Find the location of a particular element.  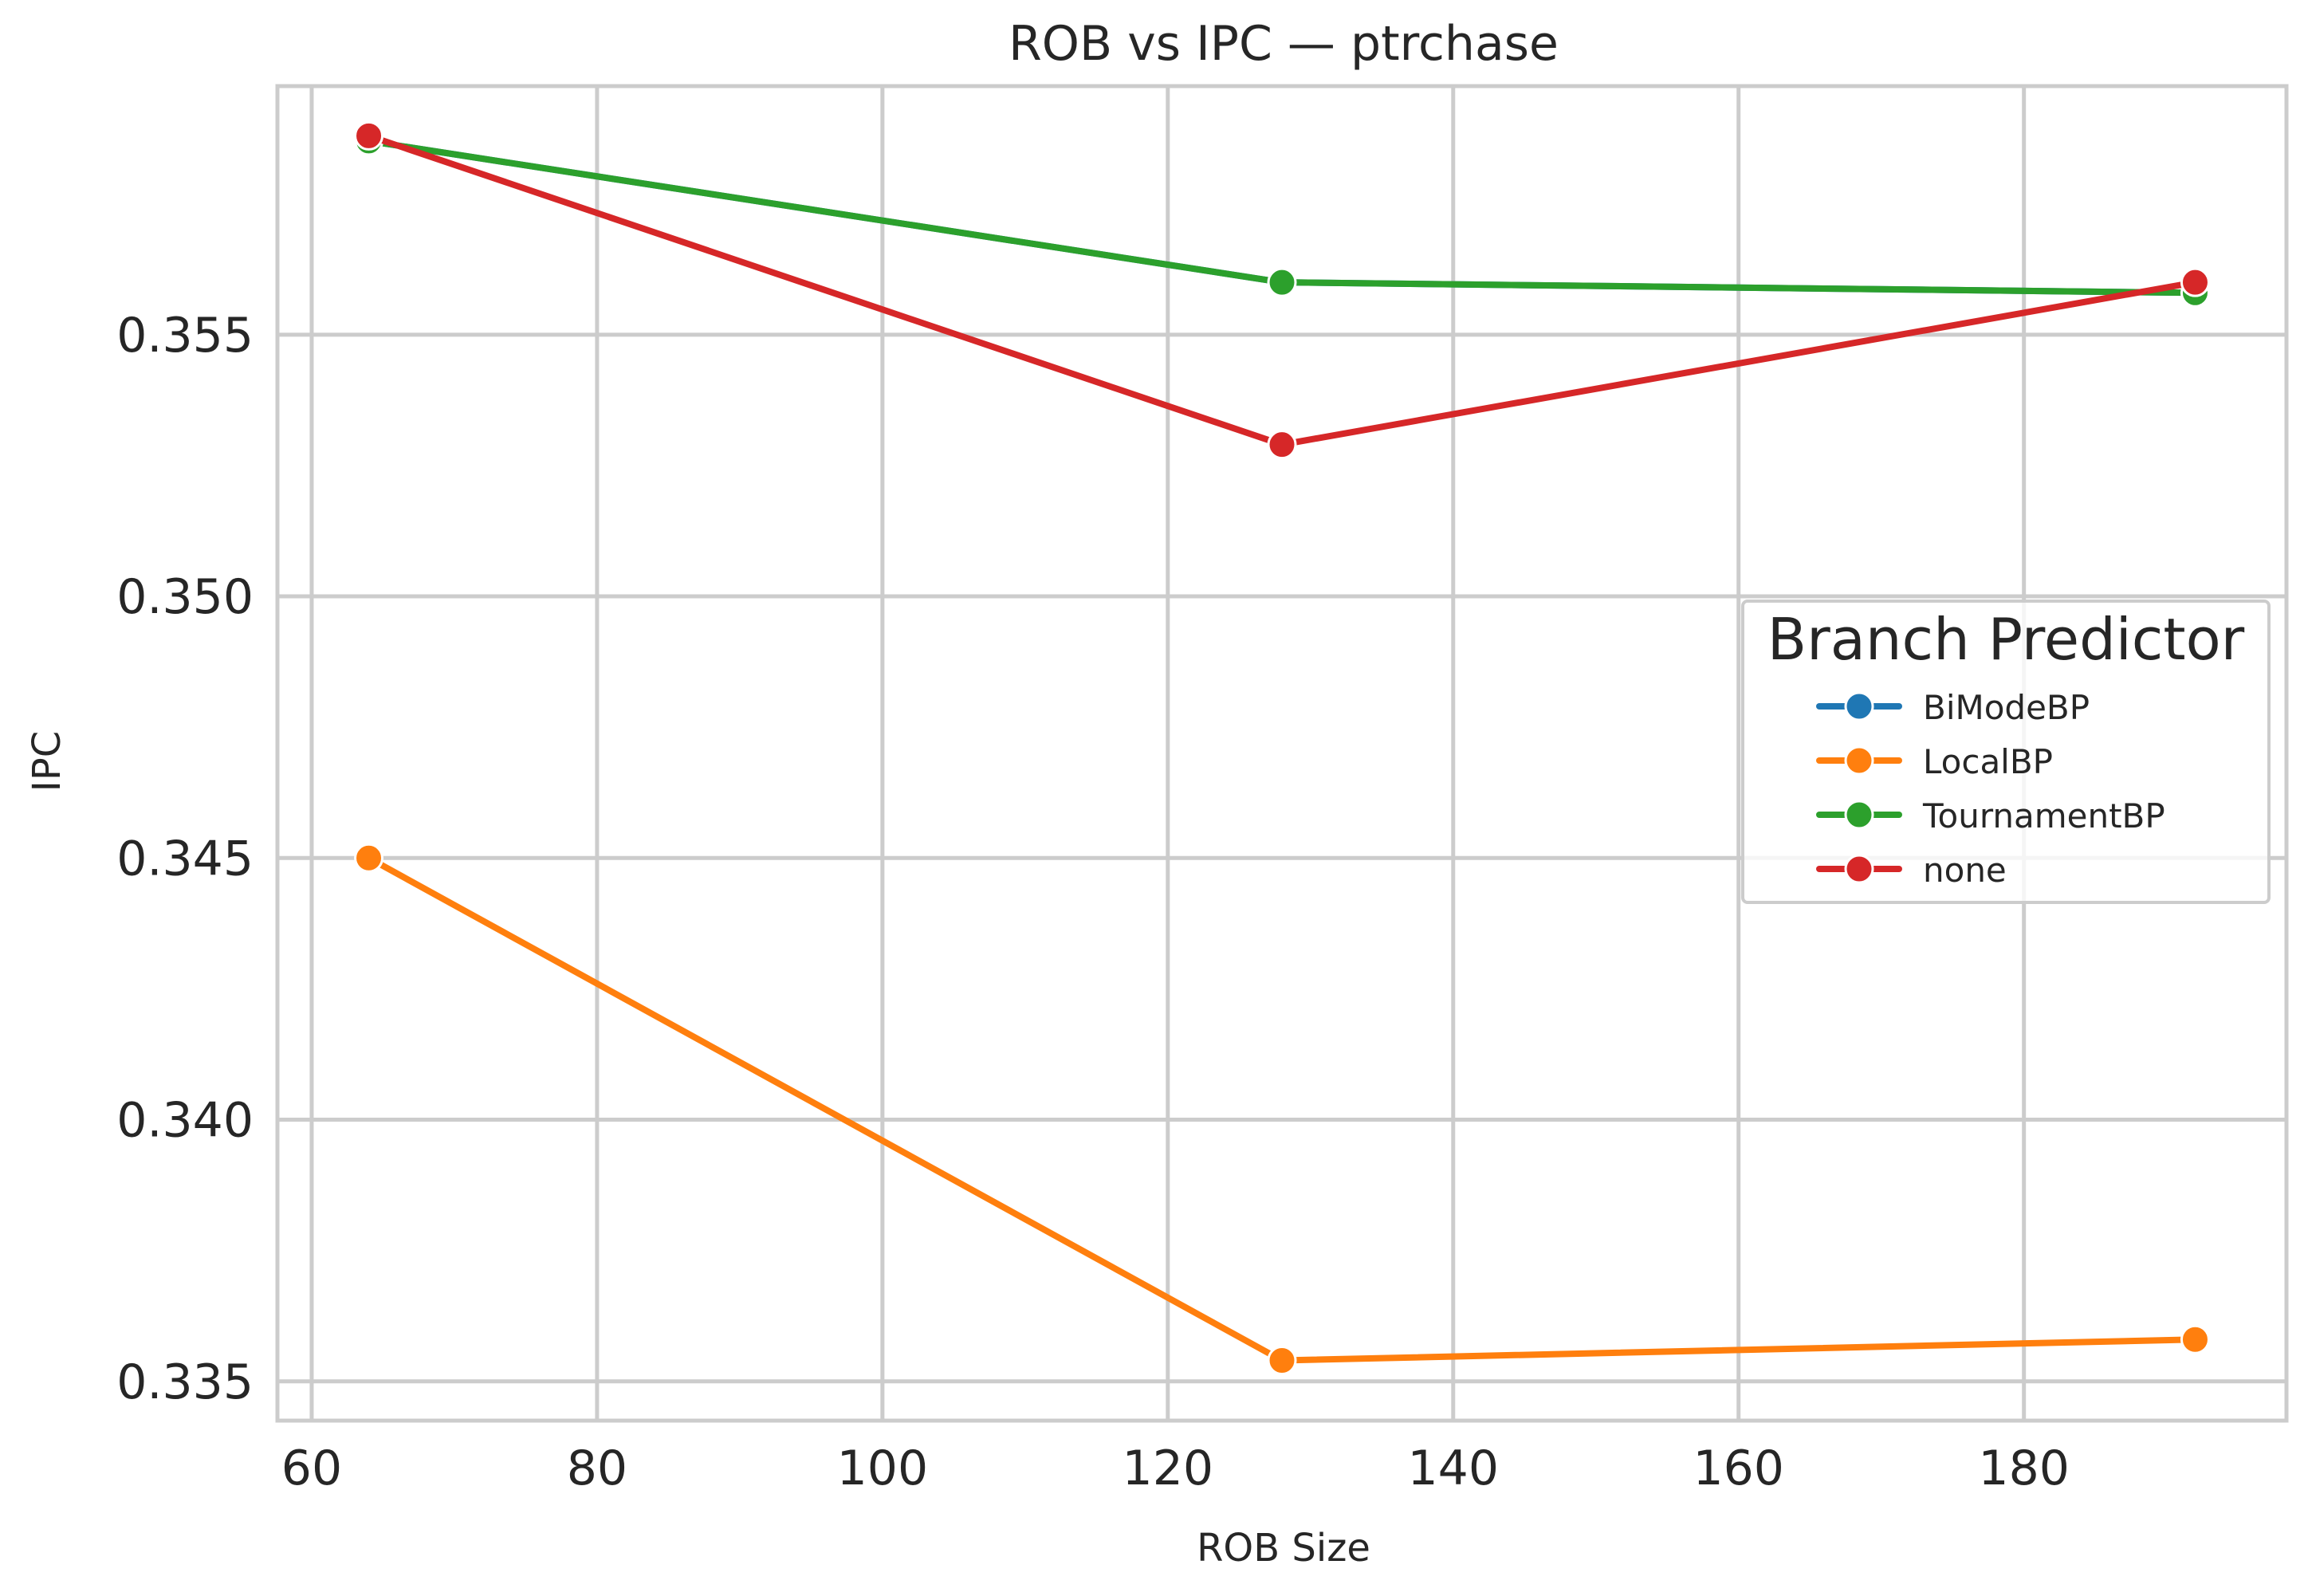

y-tick-label: 0.335 is located at coordinates (185, 1382).